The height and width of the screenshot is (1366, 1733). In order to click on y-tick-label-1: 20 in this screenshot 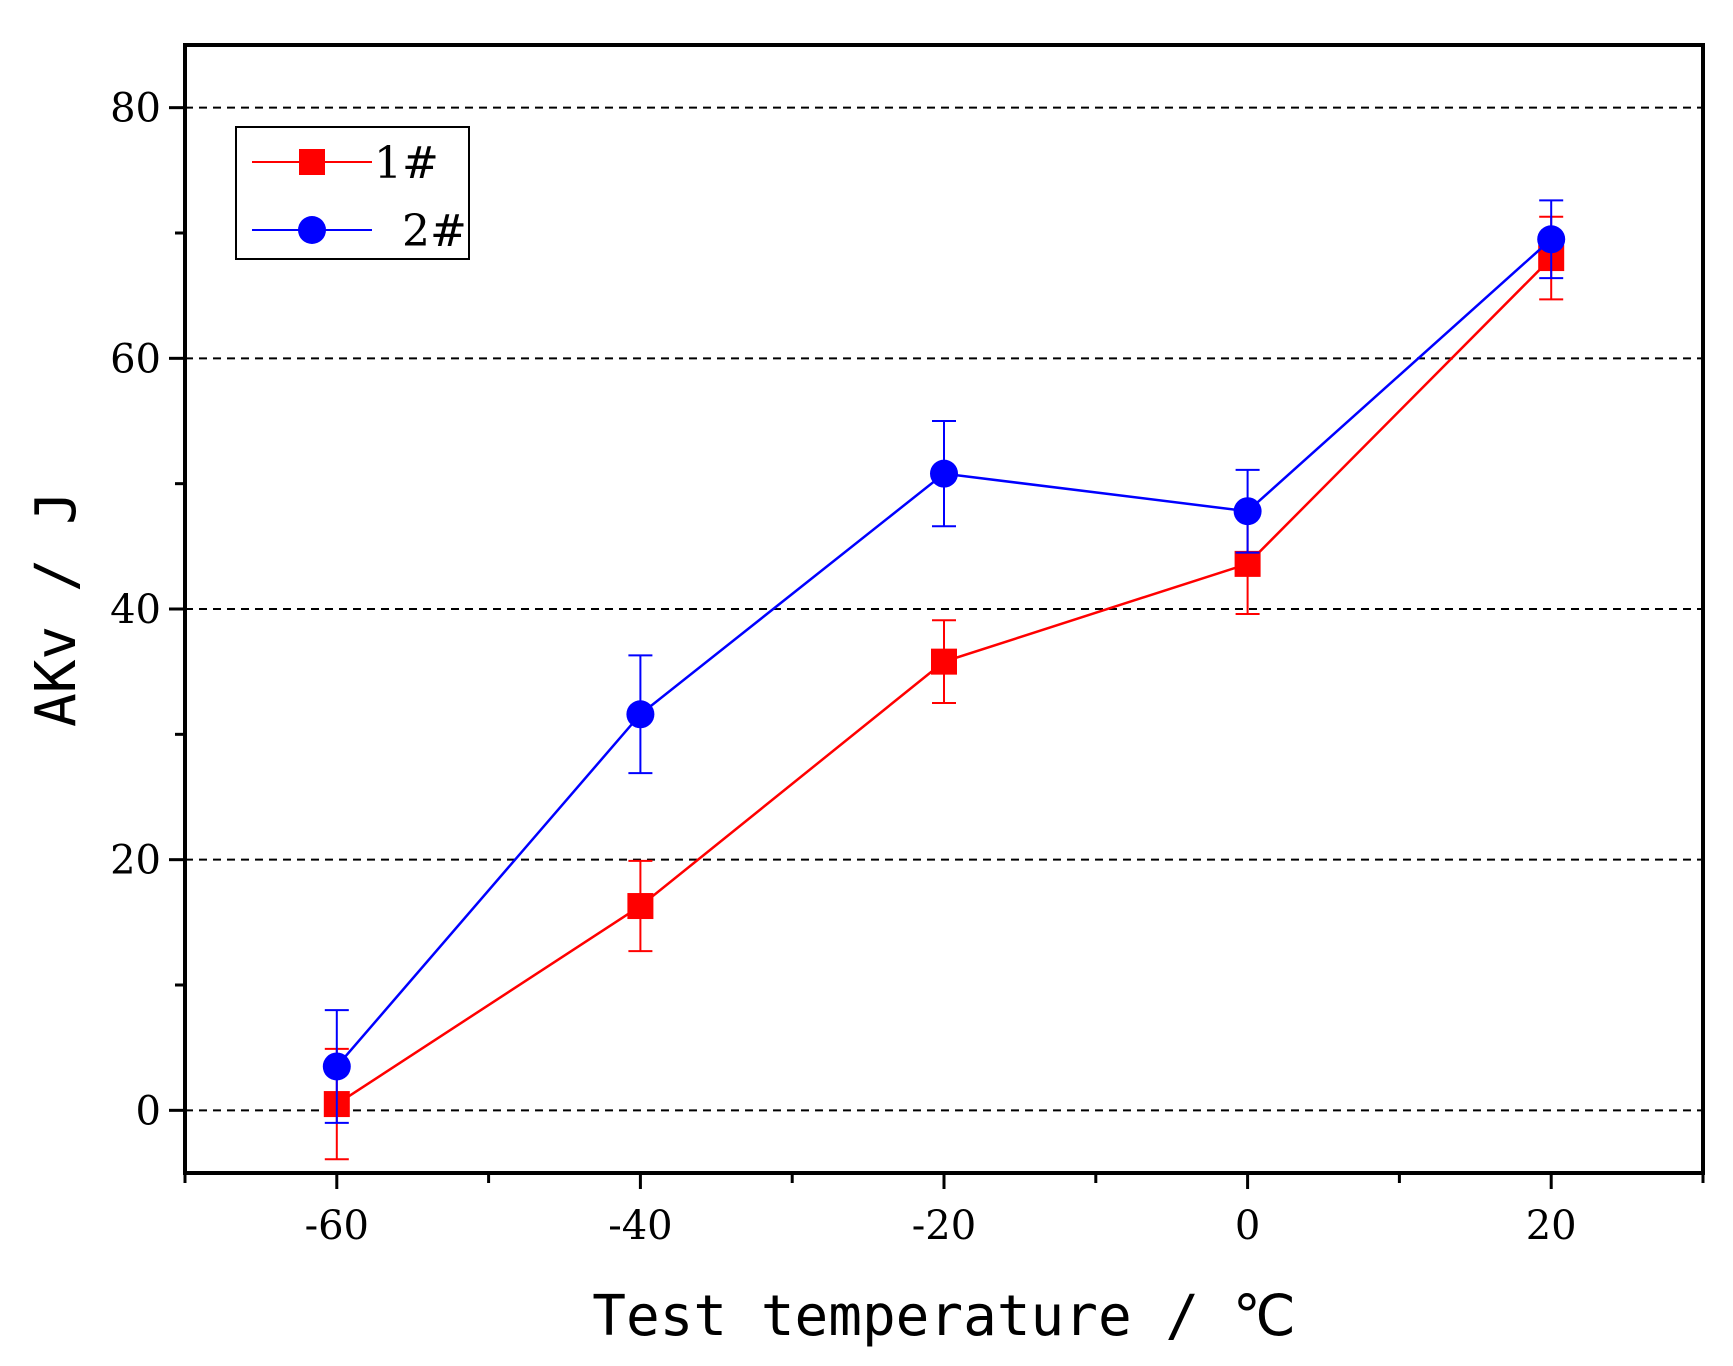, I will do `click(135, 861)`.